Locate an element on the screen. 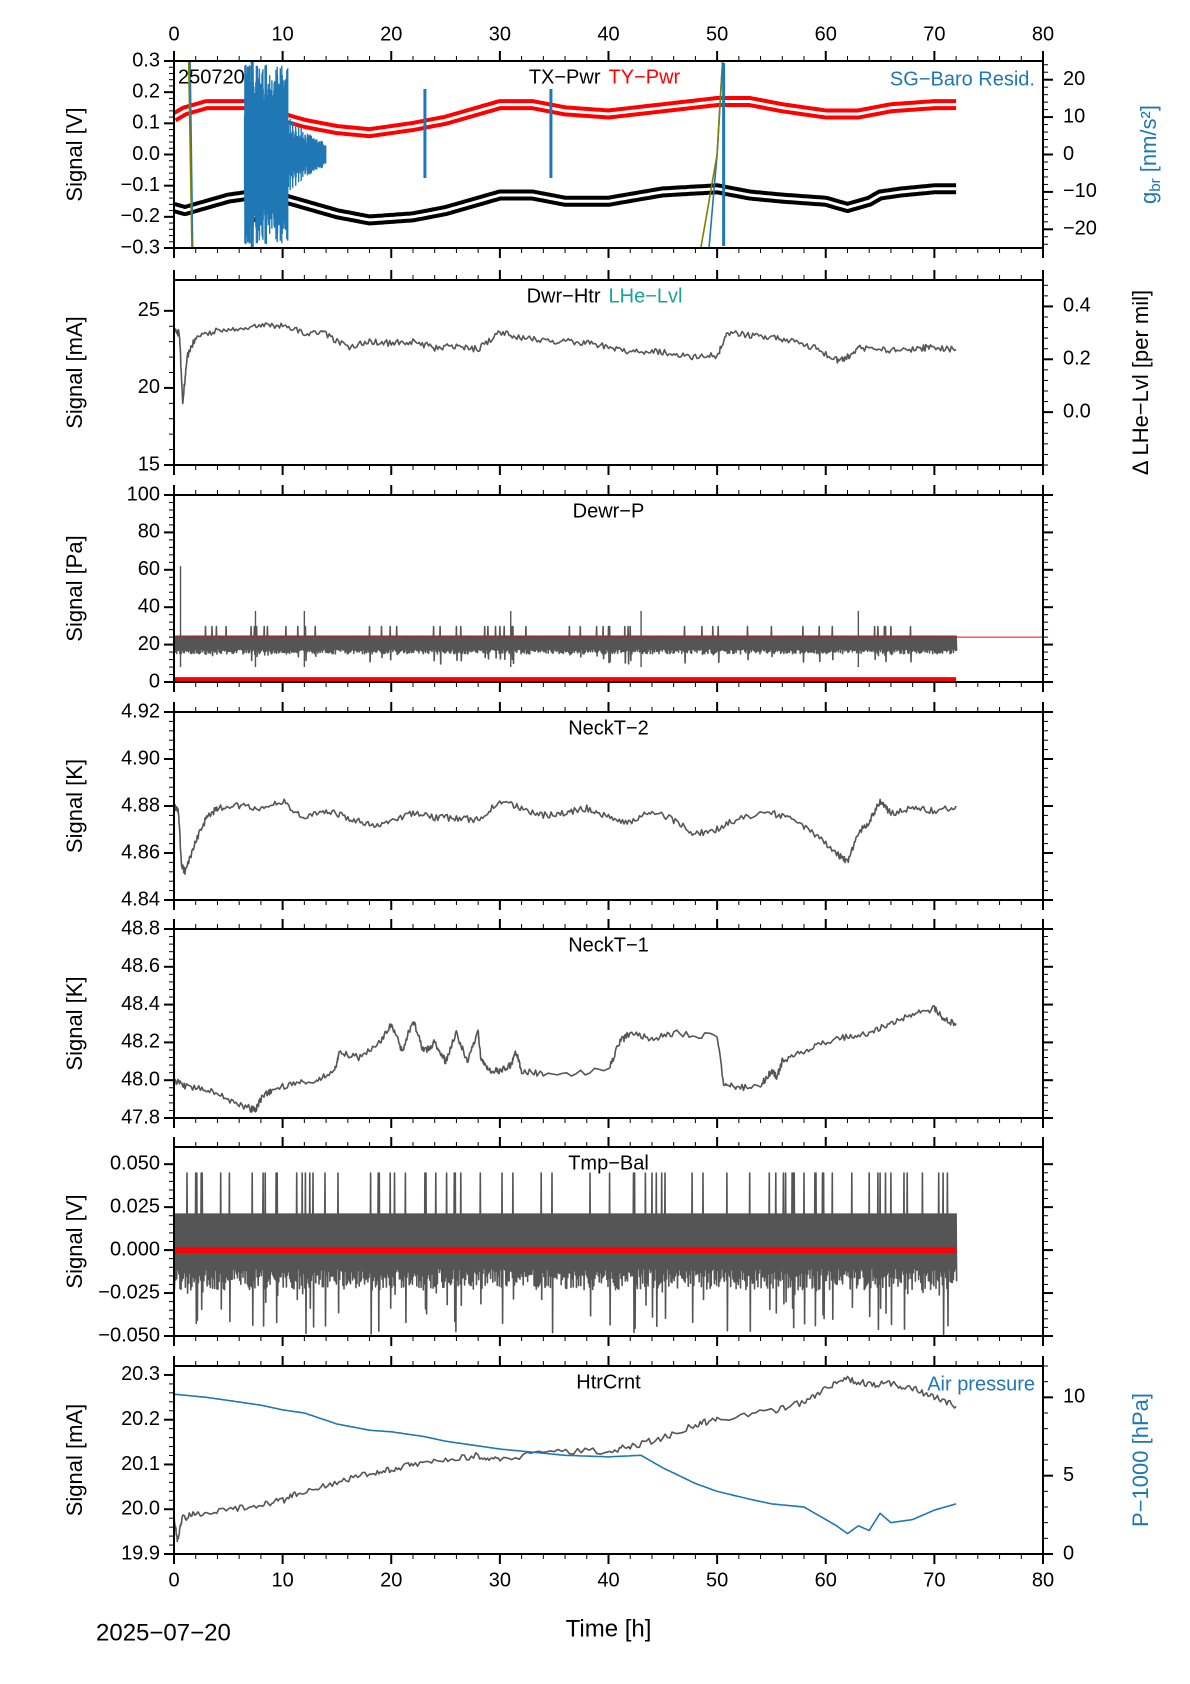 The width and height of the screenshot is (1190, 1684). ytick-label-p6-3: 0.025 is located at coordinates (135, 1206).